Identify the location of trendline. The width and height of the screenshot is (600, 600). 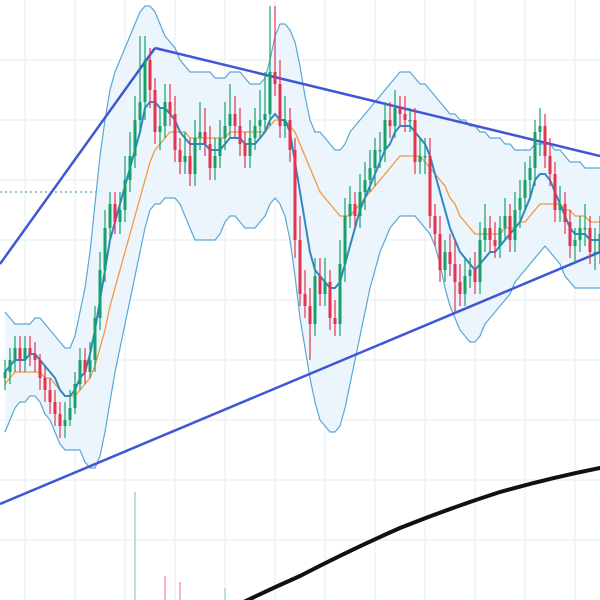
(78, 156).